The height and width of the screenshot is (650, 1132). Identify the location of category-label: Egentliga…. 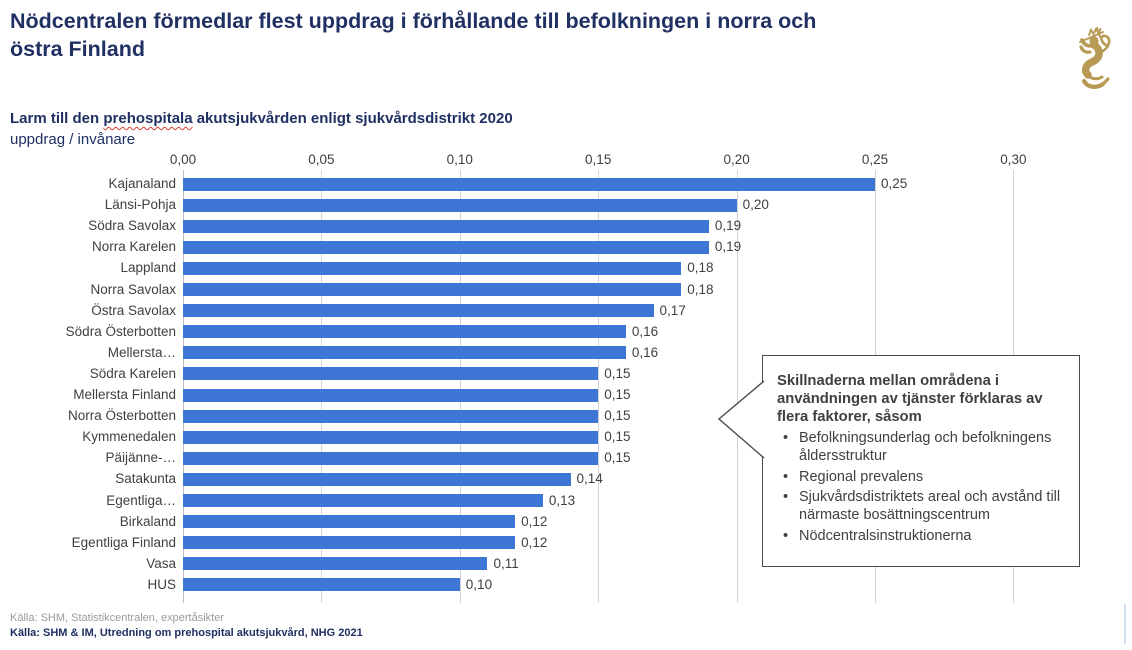
(141, 500).